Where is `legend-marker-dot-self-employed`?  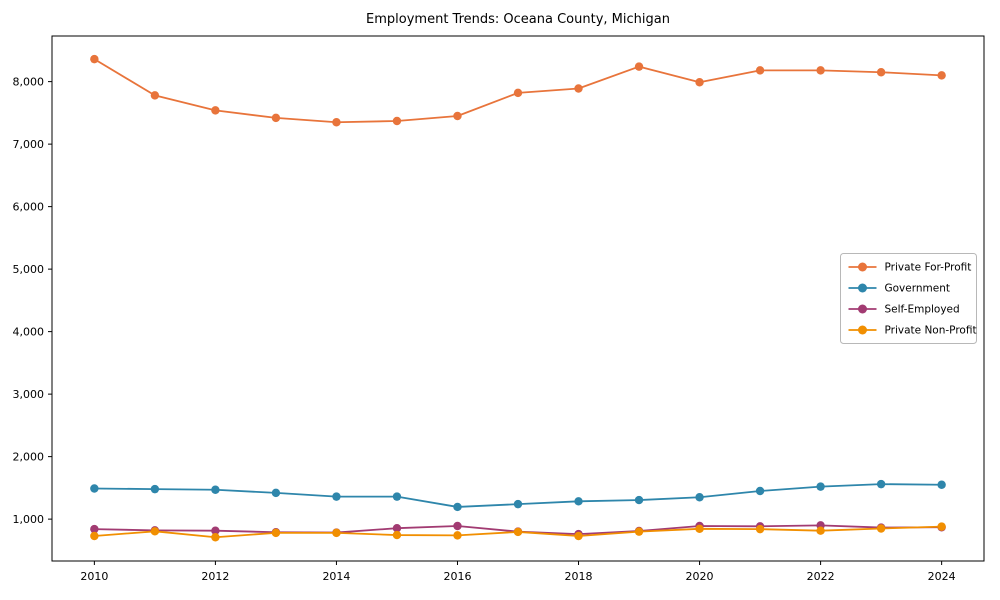
legend-marker-dot-self-employed is located at coordinates (862, 309).